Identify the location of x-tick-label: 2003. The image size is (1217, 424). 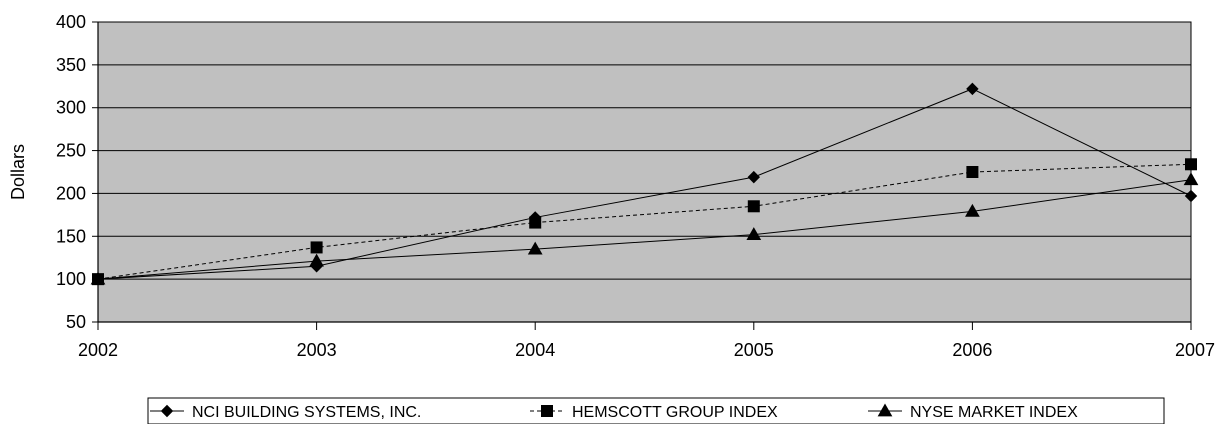
(317, 350).